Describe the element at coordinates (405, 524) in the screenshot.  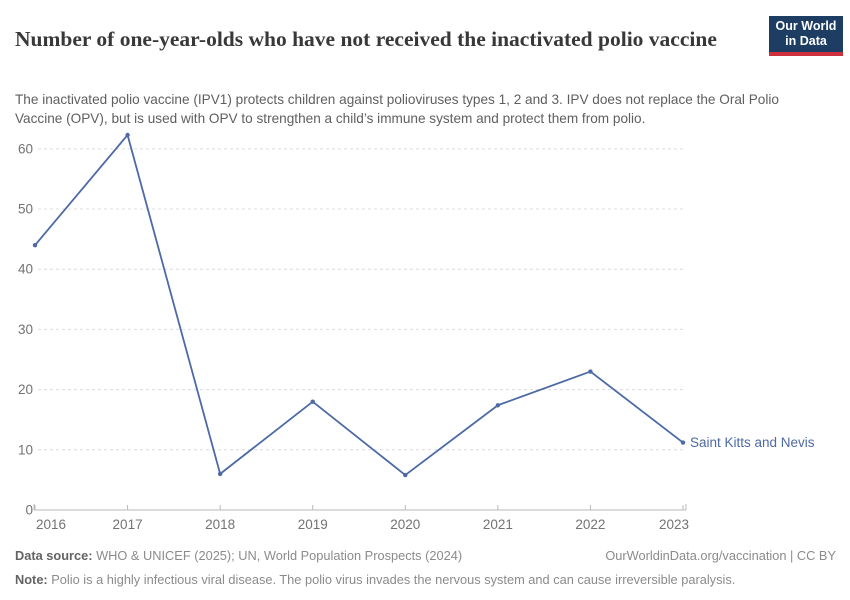
I see `x-axis-tick-label: 2020` at that location.